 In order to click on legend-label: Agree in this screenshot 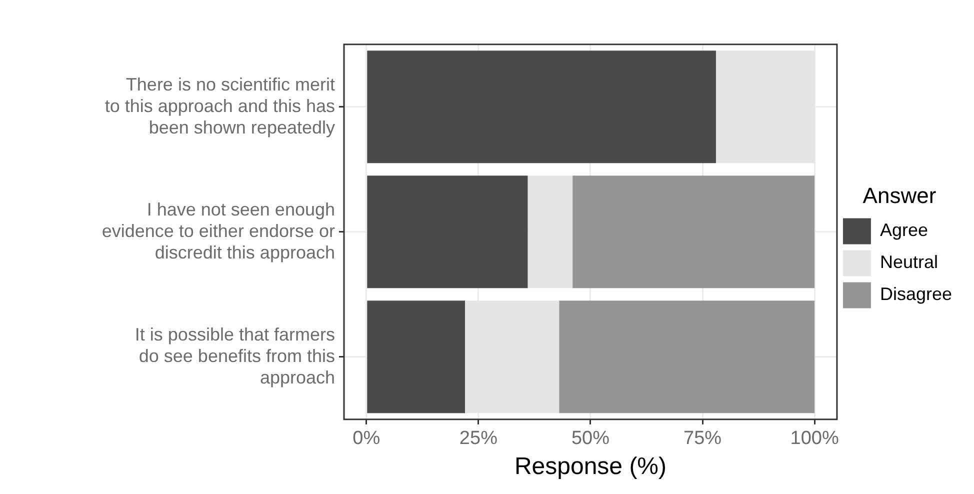, I will do `click(904, 230)`.